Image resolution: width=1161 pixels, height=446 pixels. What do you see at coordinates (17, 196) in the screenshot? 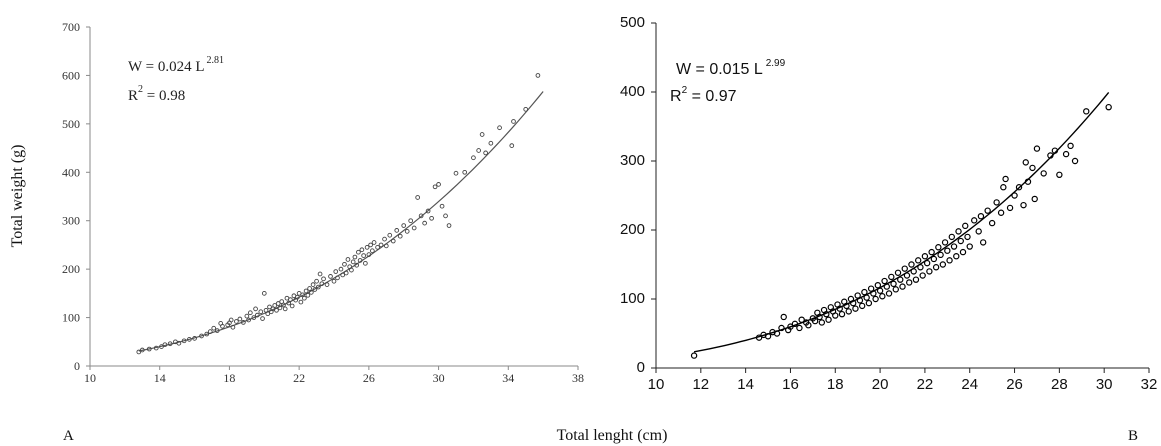
I see `y-axis-label: Total weight (g)` at bounding box center [17, 196].